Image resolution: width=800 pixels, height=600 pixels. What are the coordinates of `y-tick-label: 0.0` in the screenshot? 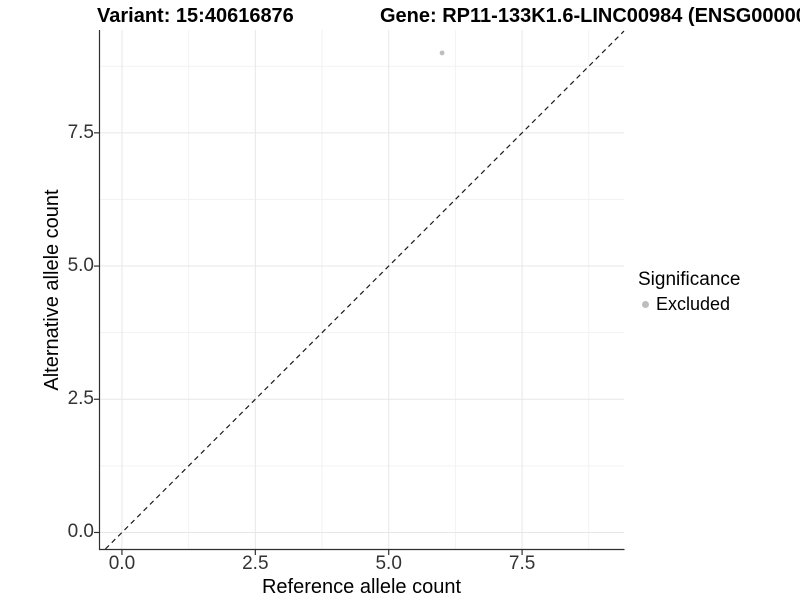 It's located at (80, 532).